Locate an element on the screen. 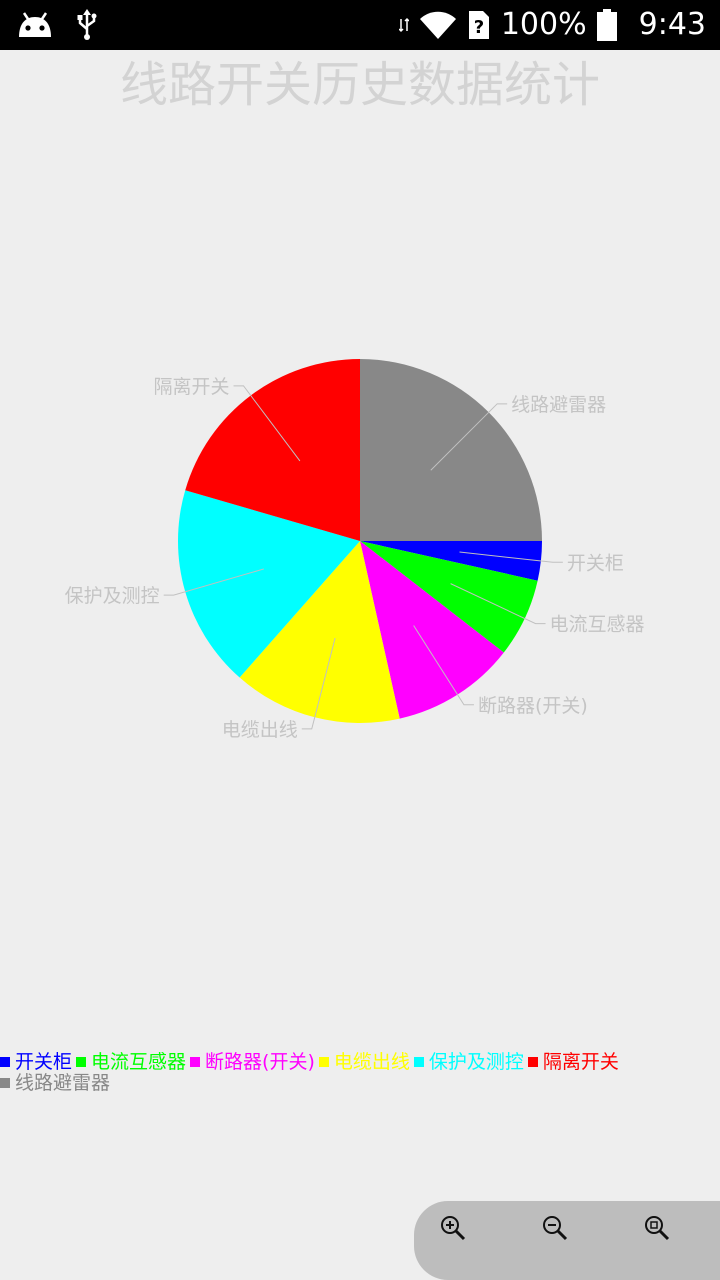 This screenshot has height=1280, width=720. legend-item: 开关柜 is located at coordinates (36, 1062).